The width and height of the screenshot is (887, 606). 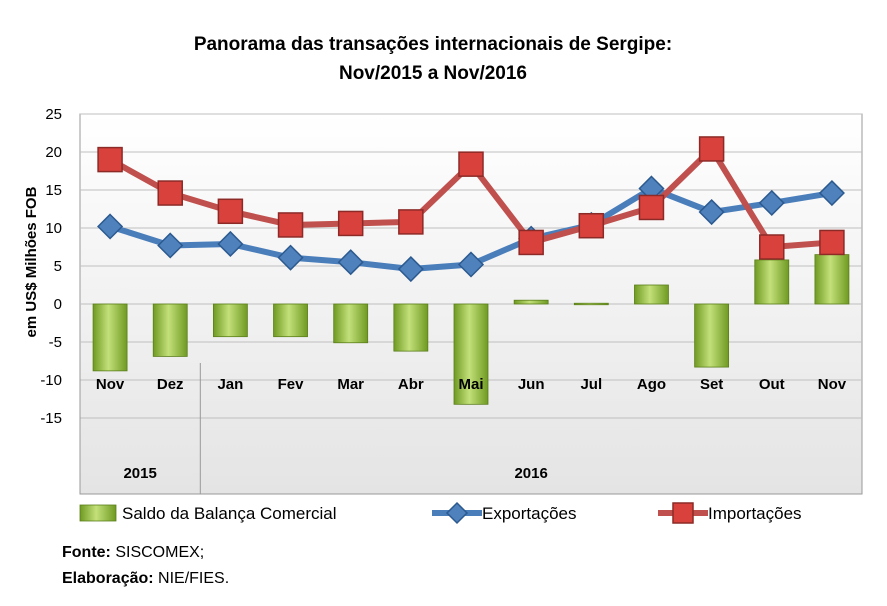 What do you see at coordinates (350, 384) in the screenshot?
I see `x-category-label: Mar` at bounding box center [350, 384].